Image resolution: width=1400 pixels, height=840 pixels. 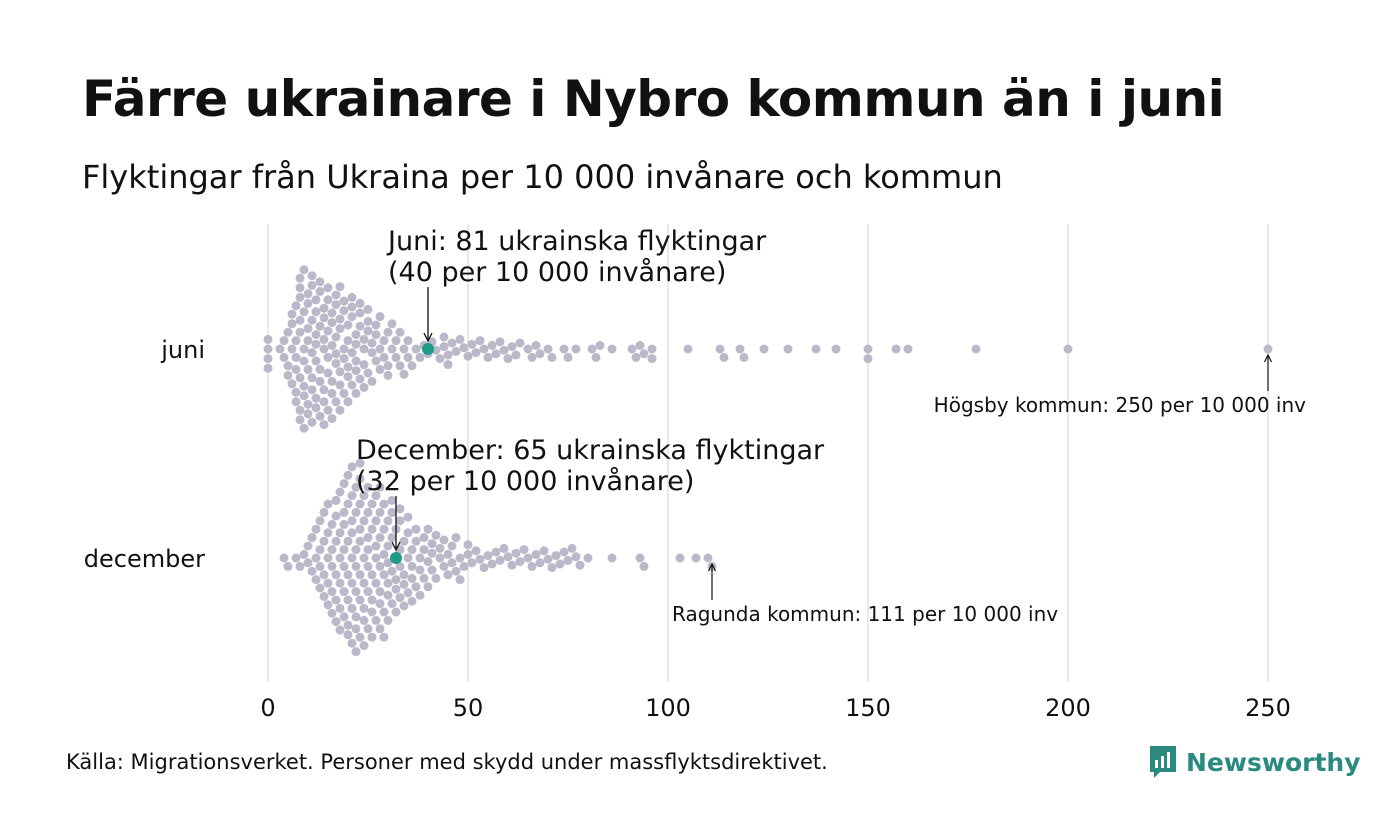 What do you see at coordinates (557, 272) in the screenshot?
I see `highlight-label-line2: (40 per 10 000 invånare)` at bounding box center [557, 272].